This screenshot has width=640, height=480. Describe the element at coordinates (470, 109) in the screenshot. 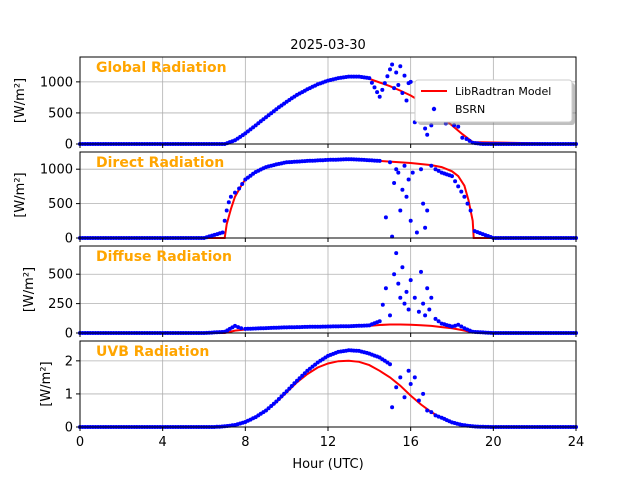

I see `legend-obs-label: BSRN` at that location.